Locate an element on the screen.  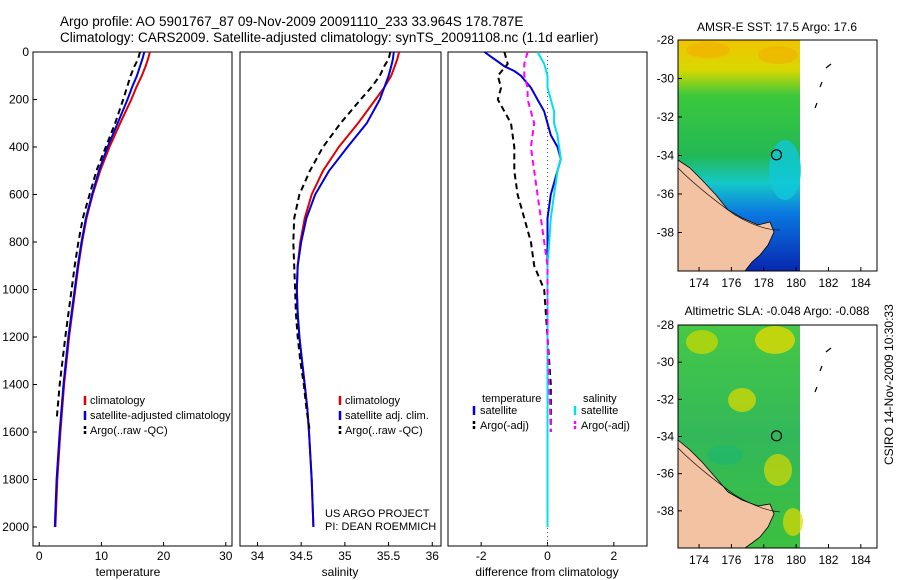
y-tick-label: 1600 is located at coordinates (15, 432).